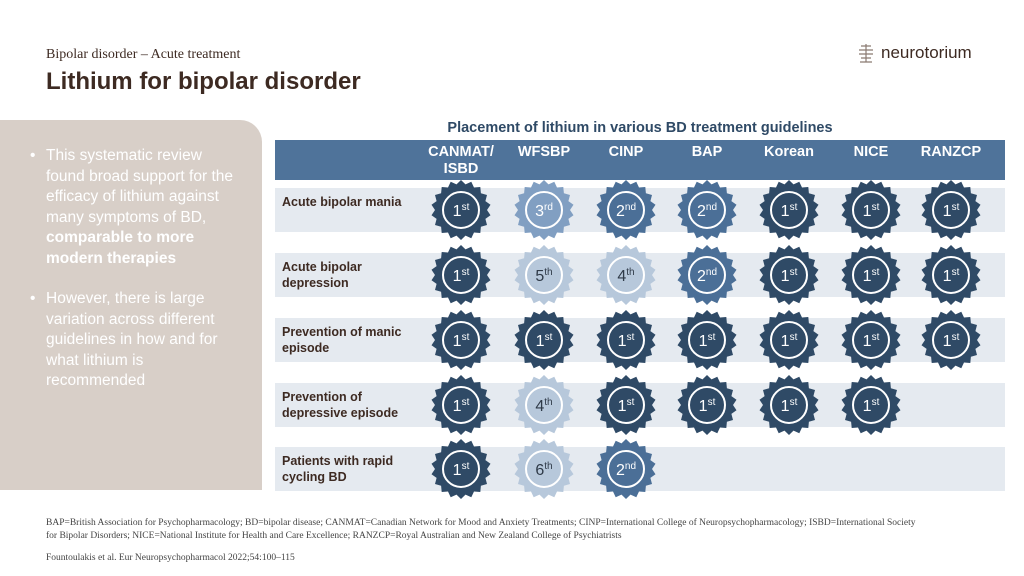 This screenshot has width=1024, height=576. What do you see at coordinates (461, 160) in the screenshot?
I see `column-header: CANMAT/ ISBD` at bounding box center [461, 160].